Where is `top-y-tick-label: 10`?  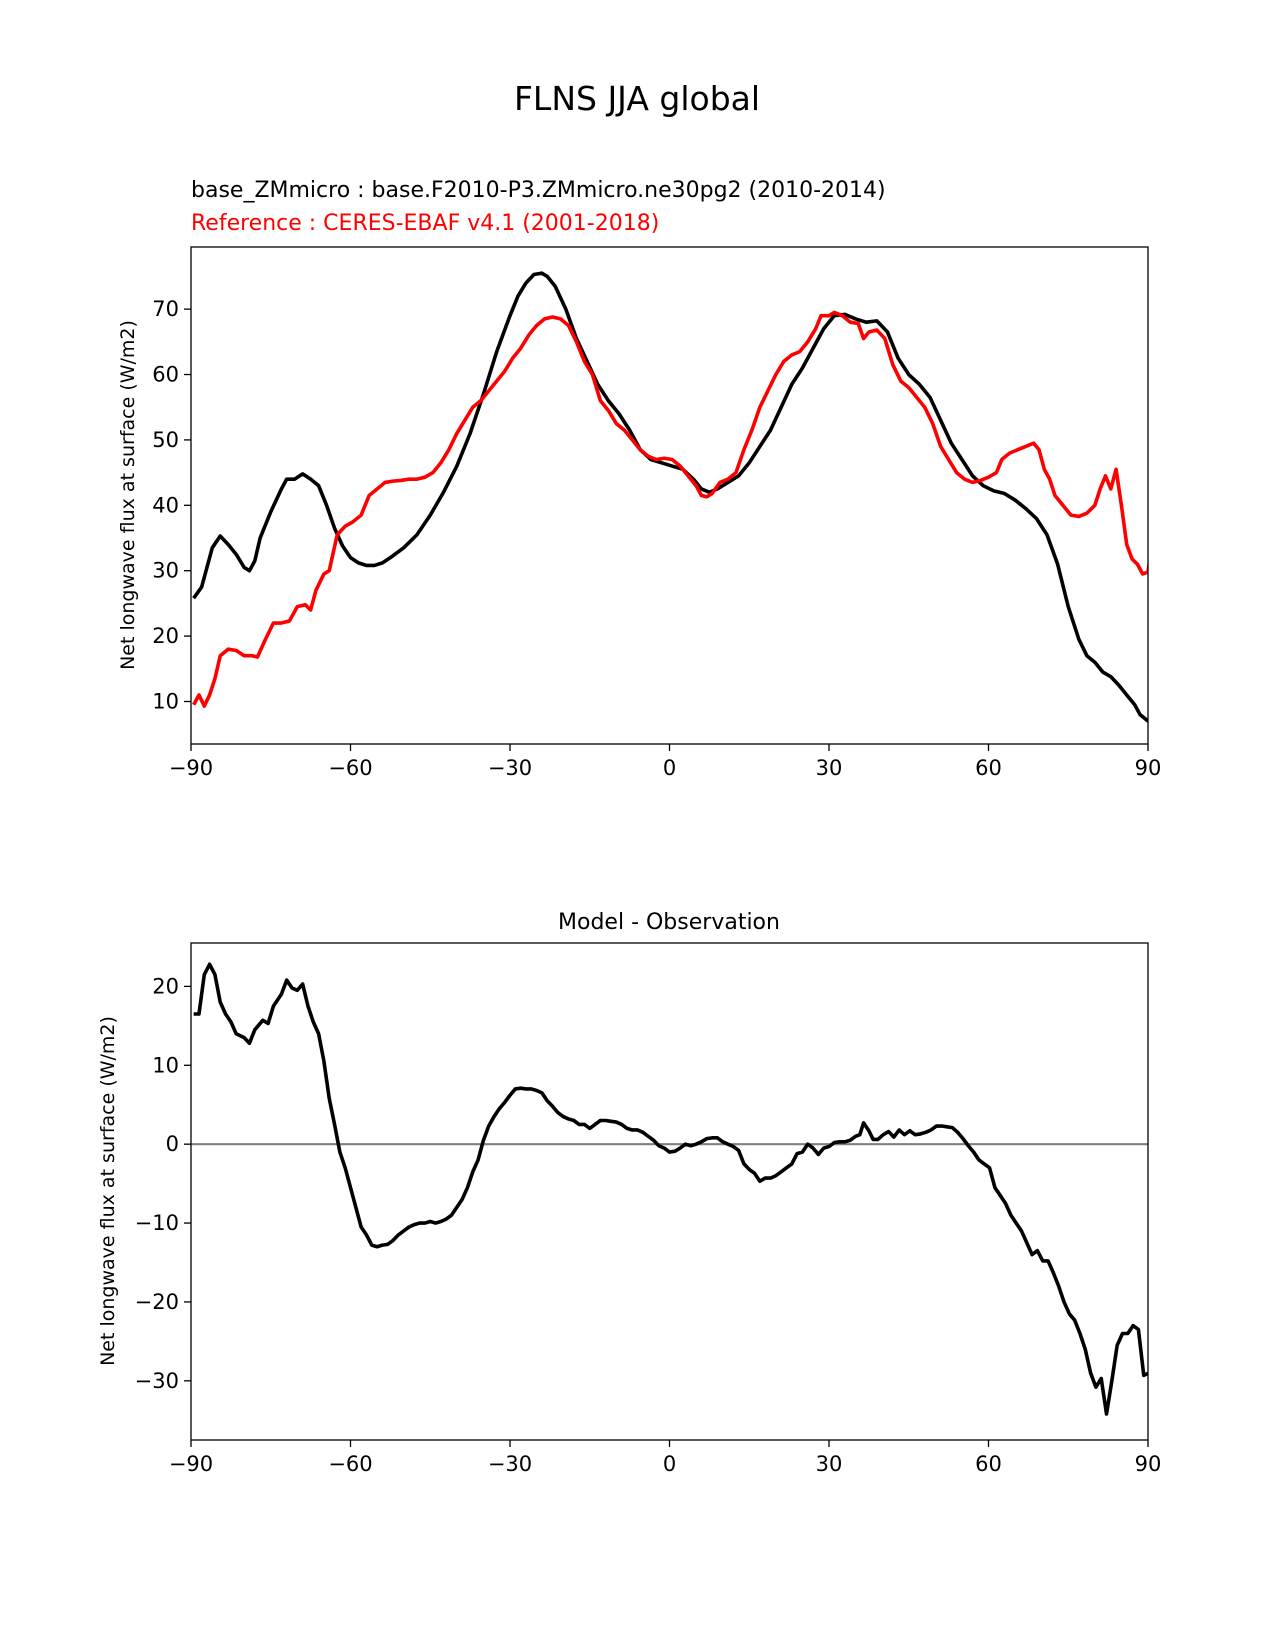
top-y-tick-label: 10 is located at coordinates (165, 701).